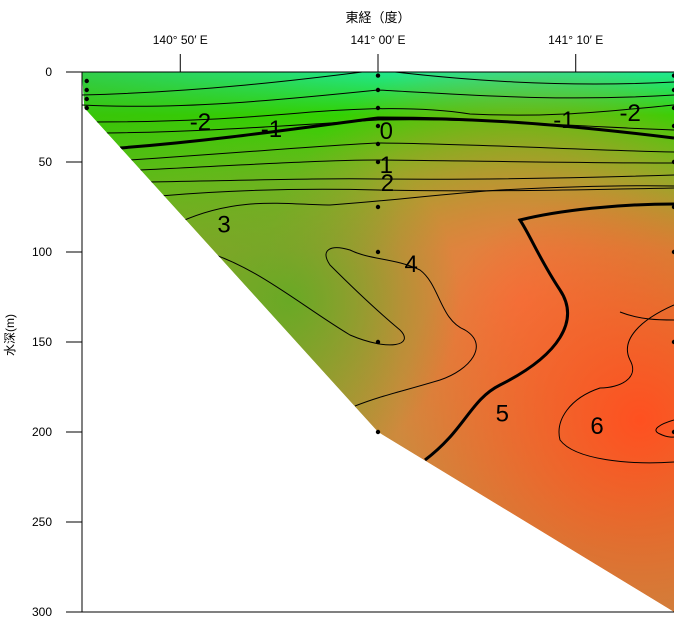  What do you see at coordinates (10, 335) in the screenshot?
I see `y-axis-label: 水深(m)` at bounding box center [10, 335].